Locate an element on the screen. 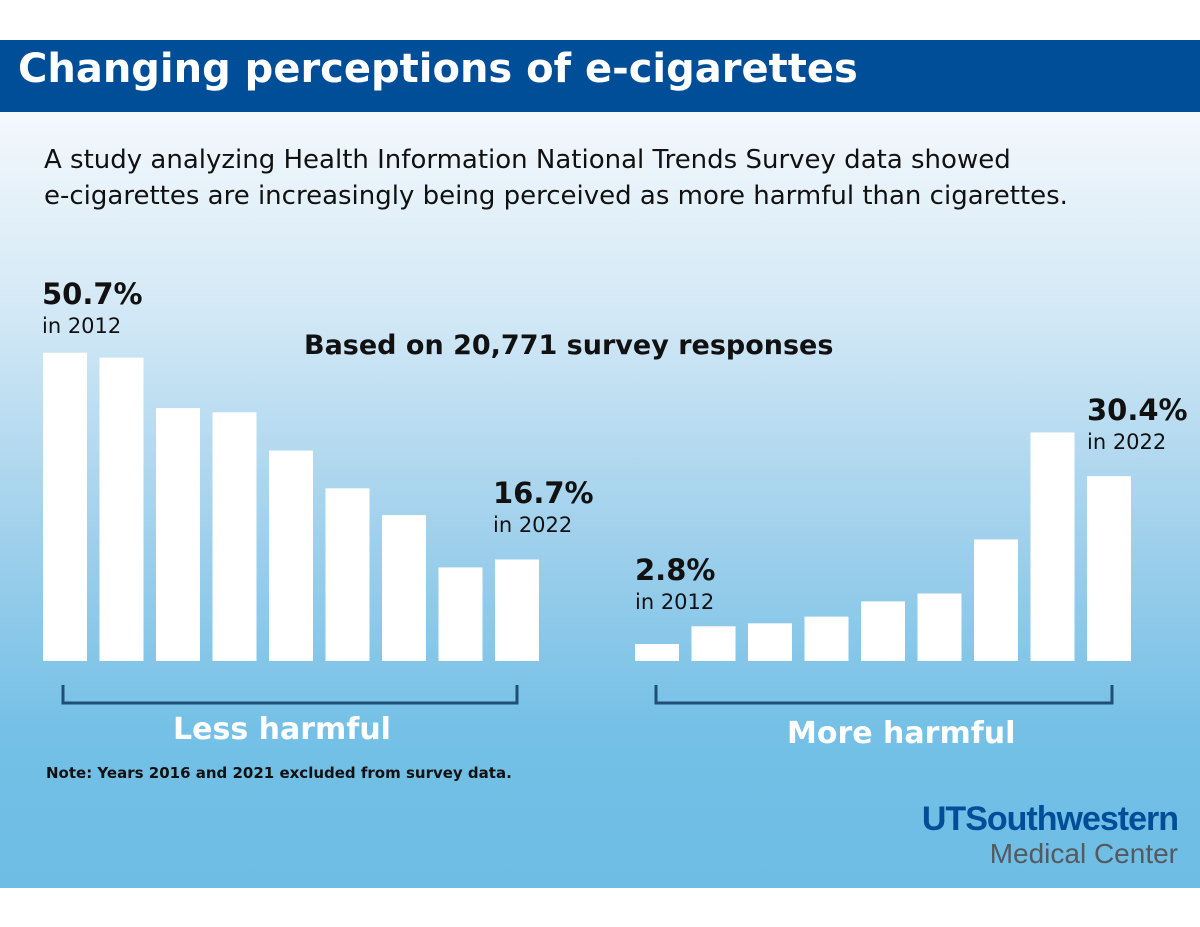 The width and height of the screenshot is (1200, 927). less-harmful-last-value: 16.7% is located at coordinates (543, 493).